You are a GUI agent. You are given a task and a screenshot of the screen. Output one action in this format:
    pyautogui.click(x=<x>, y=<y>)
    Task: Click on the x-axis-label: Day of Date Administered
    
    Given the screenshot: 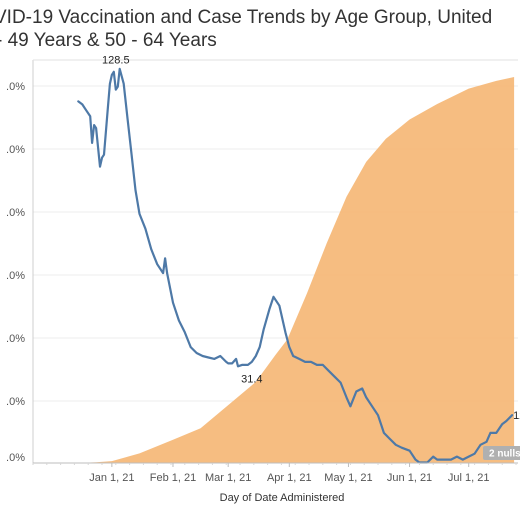 What is the action you would take?
    pyautogui.click(x=282, y=498)
    